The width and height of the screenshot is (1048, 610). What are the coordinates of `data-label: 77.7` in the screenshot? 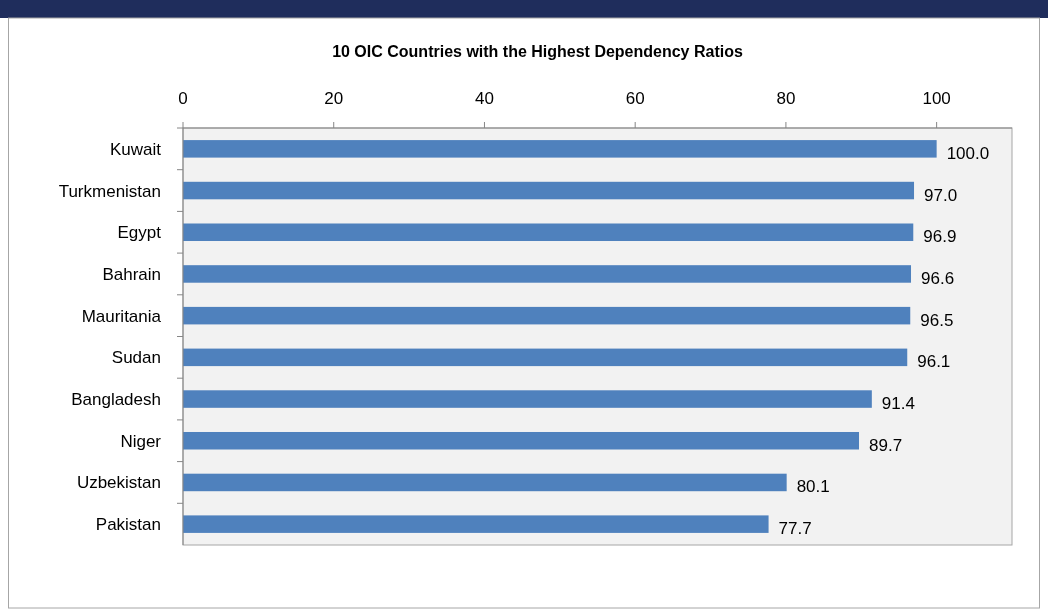 It's located at (795, 529).